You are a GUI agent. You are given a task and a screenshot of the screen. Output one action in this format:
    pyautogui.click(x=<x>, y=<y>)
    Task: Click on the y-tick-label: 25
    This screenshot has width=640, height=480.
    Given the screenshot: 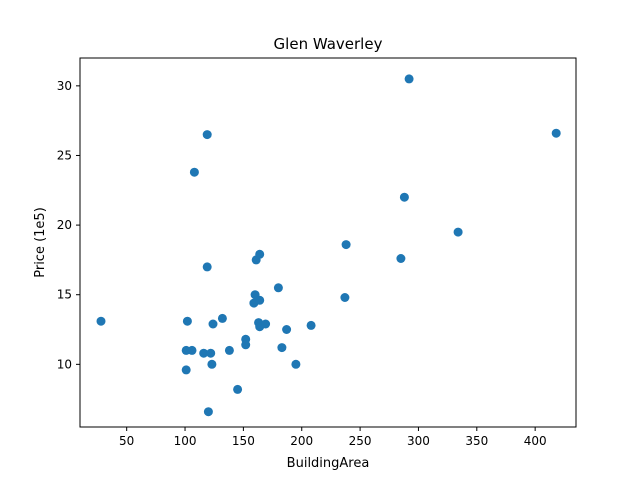 What is the action you would take?
    pyautogui.click(x=64, y=155)
    